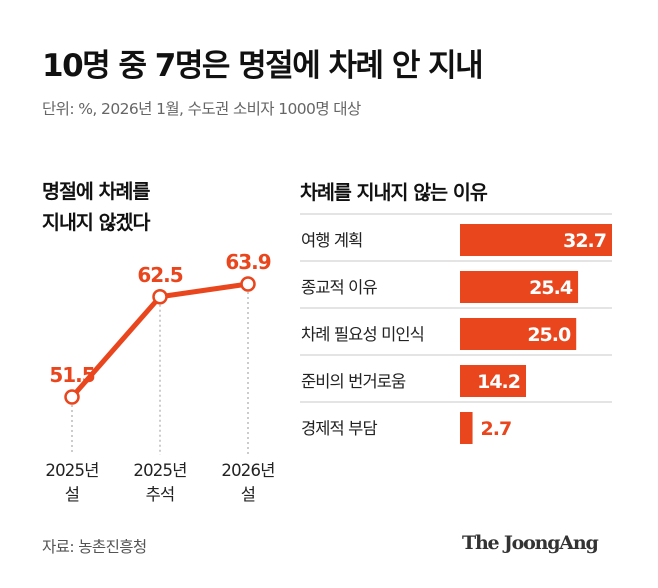 The height and width of the screenshot is (588, 658). What do you see at coordinates (549, 335) in the screenshot?
I see `bar-data-label-3: 25.0` at bounding box center [549, 335].